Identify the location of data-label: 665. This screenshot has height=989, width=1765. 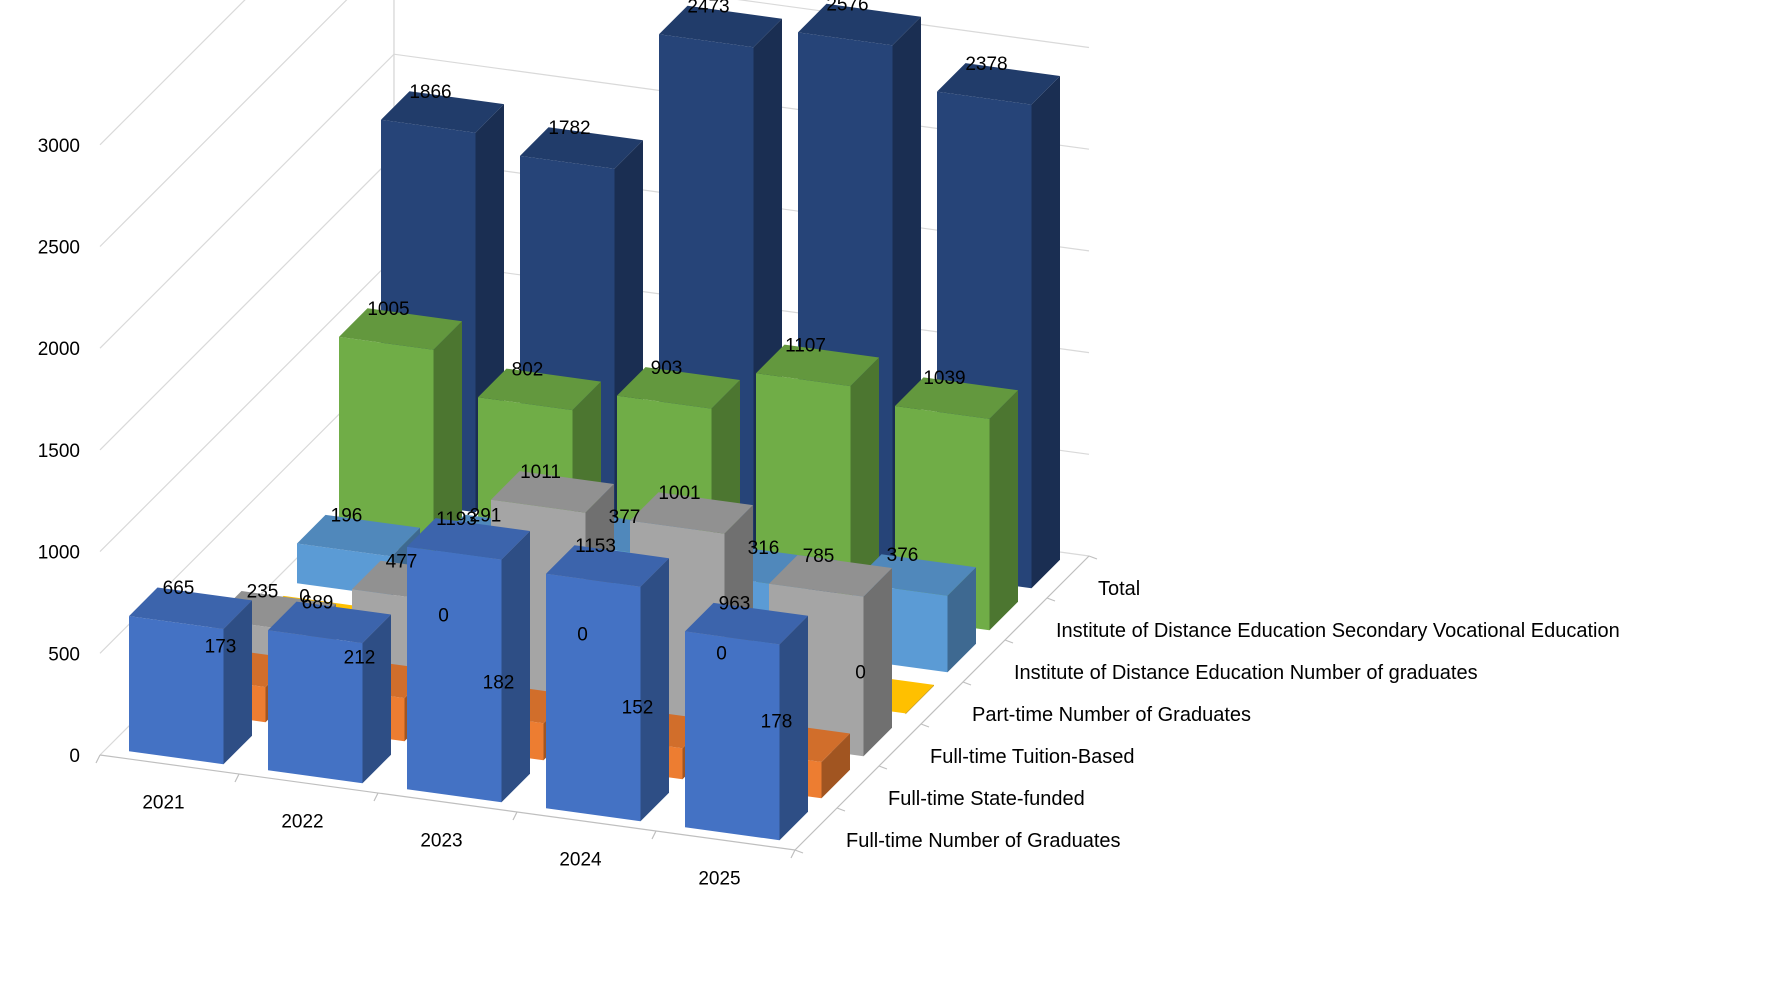
(179, 588).